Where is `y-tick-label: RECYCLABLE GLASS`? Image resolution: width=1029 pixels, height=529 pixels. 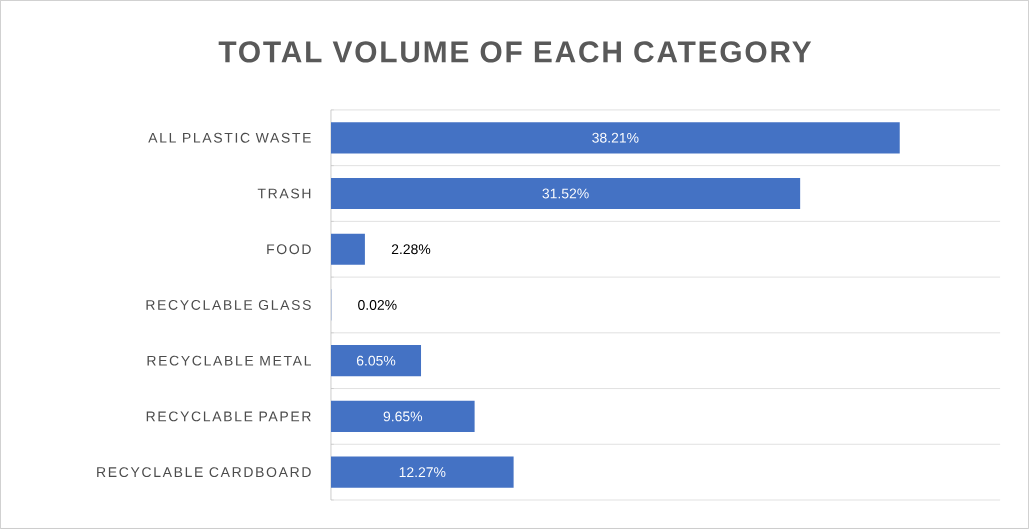 y-tick-label: RECYCLABLE GLASS is located at coordinates (228, 305).